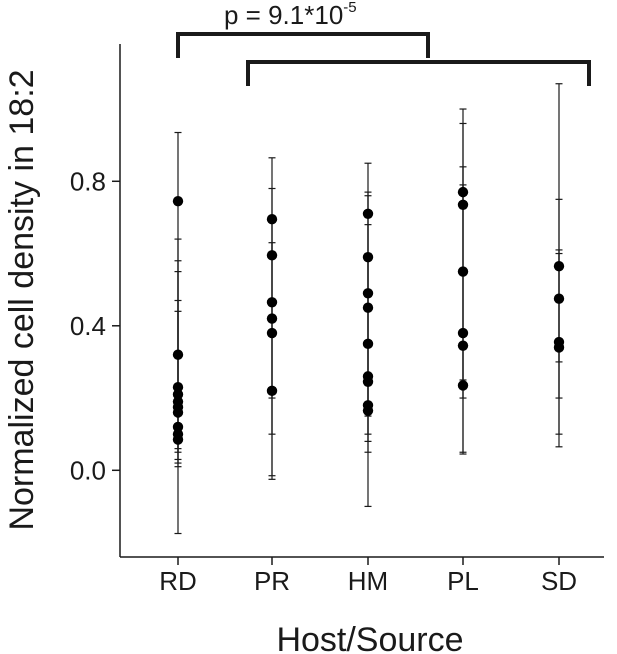  I want to click on x-tick-label: HM, so click(368, 581).